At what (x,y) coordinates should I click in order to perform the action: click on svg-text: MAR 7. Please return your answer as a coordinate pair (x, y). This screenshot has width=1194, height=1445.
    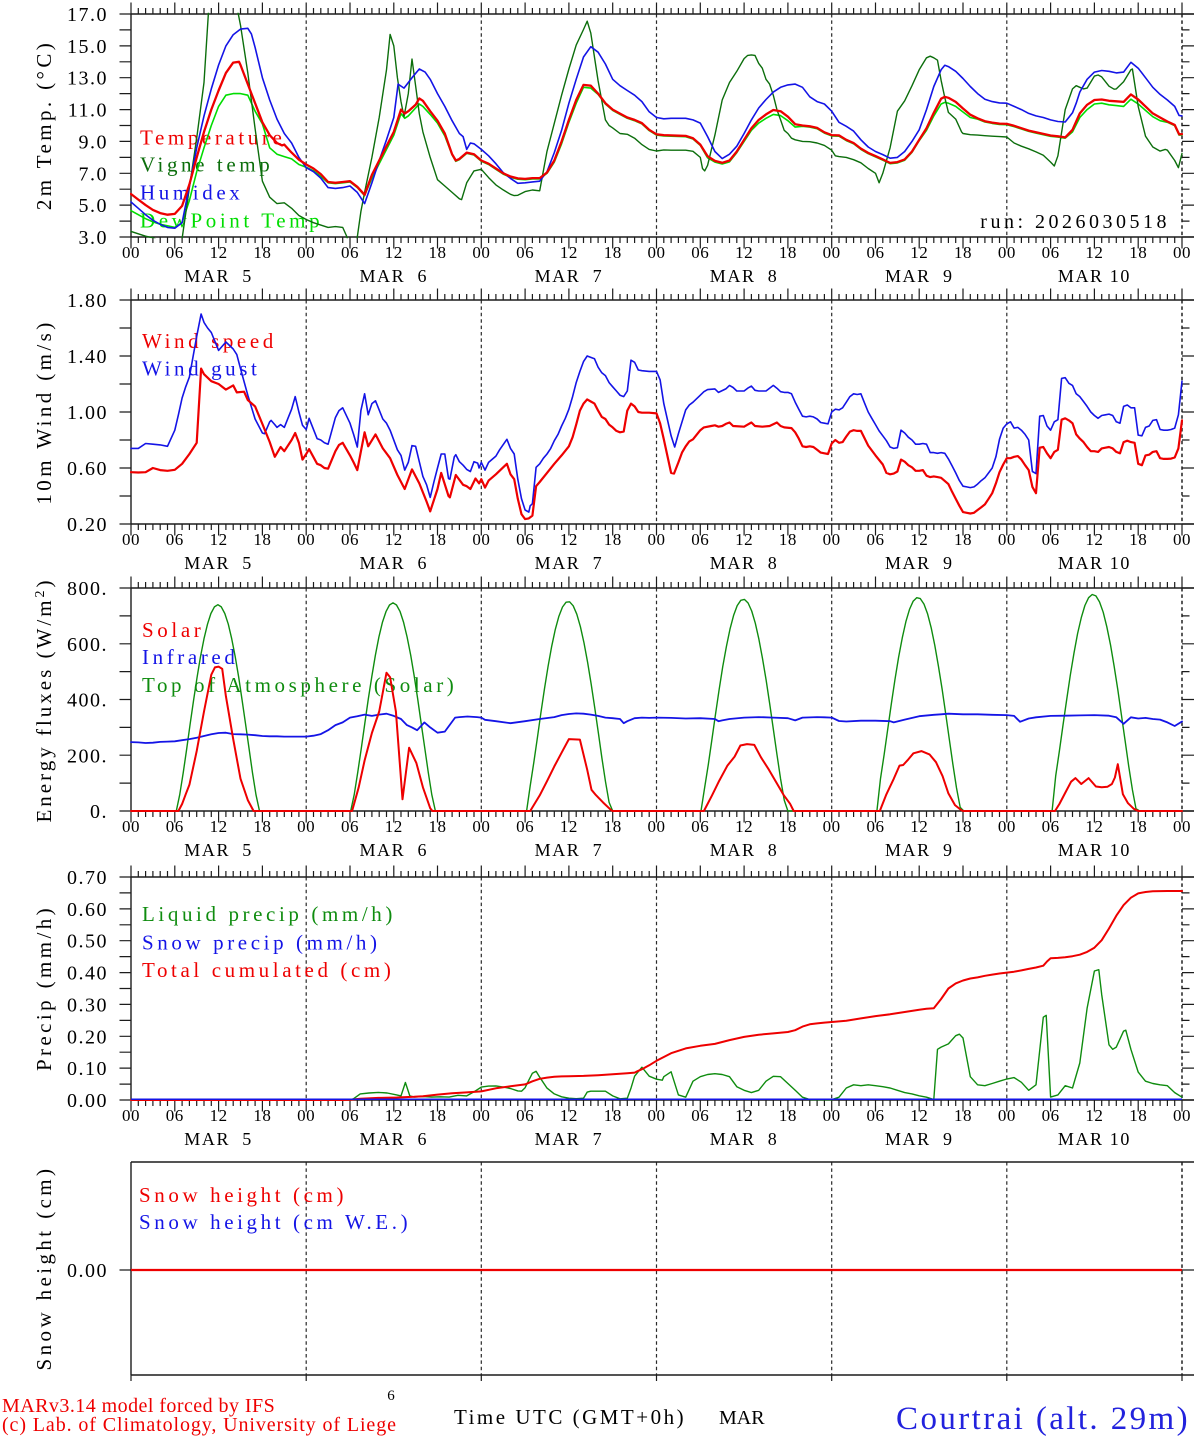
    Looking at the image, I should click on (569, 276).